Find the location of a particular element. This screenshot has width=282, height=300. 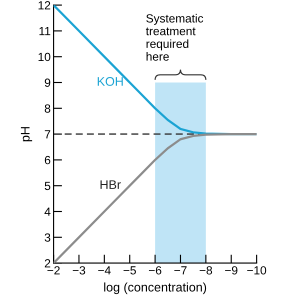

x-tick-label: −8 is located at coordinates (206, 270).